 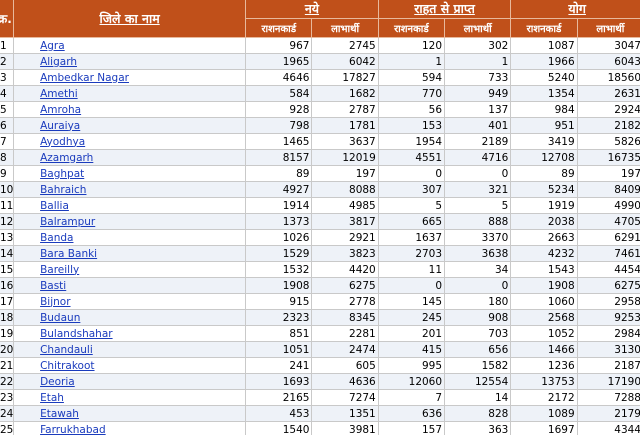 What do you see at coordinates (279, 269) in the screenshot?
I see `new-ration-card-cell: 1532` at bounding box center [279, 269].